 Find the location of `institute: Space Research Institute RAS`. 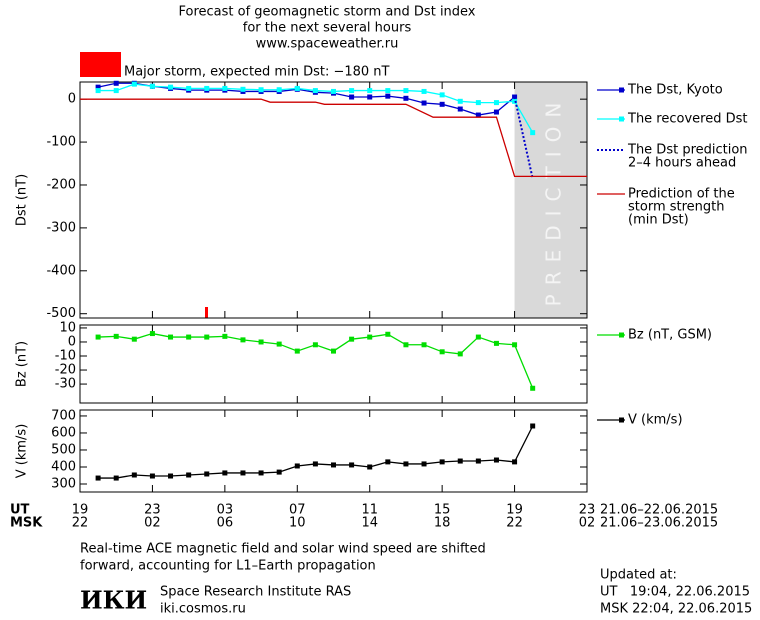

institute: Space Research Institute RAS is located at coordinates (255, 592).